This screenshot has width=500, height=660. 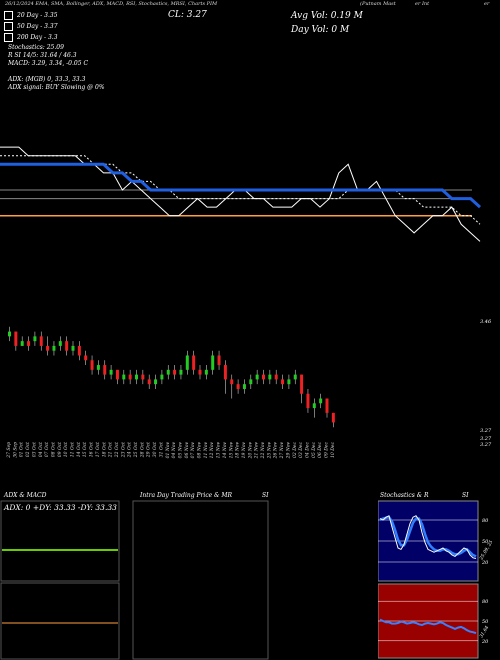 What do you see at coordinates (288, 451) in the screenshot?
I see `date-tick-label: 29 Nov` at bounding box center [288, 451].